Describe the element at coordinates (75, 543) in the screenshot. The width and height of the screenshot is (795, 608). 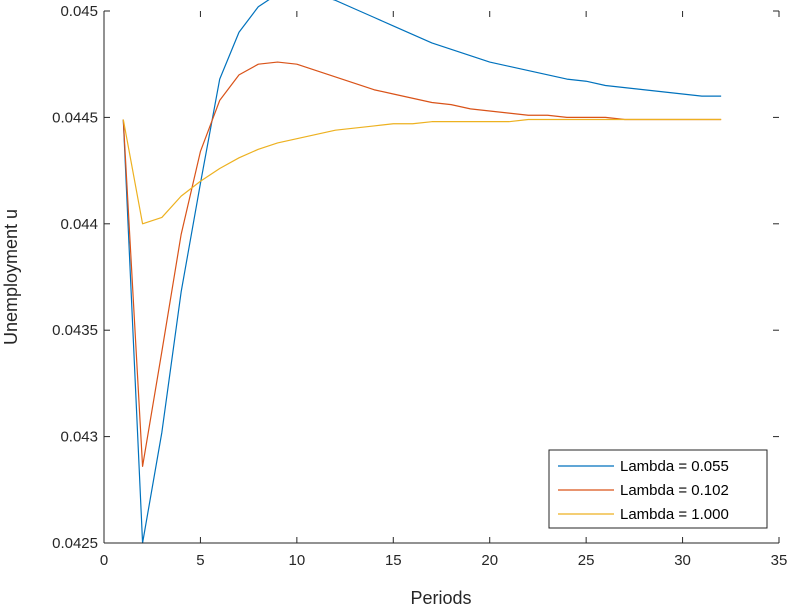
I see `y-tick-label: 0.0425` at that location.